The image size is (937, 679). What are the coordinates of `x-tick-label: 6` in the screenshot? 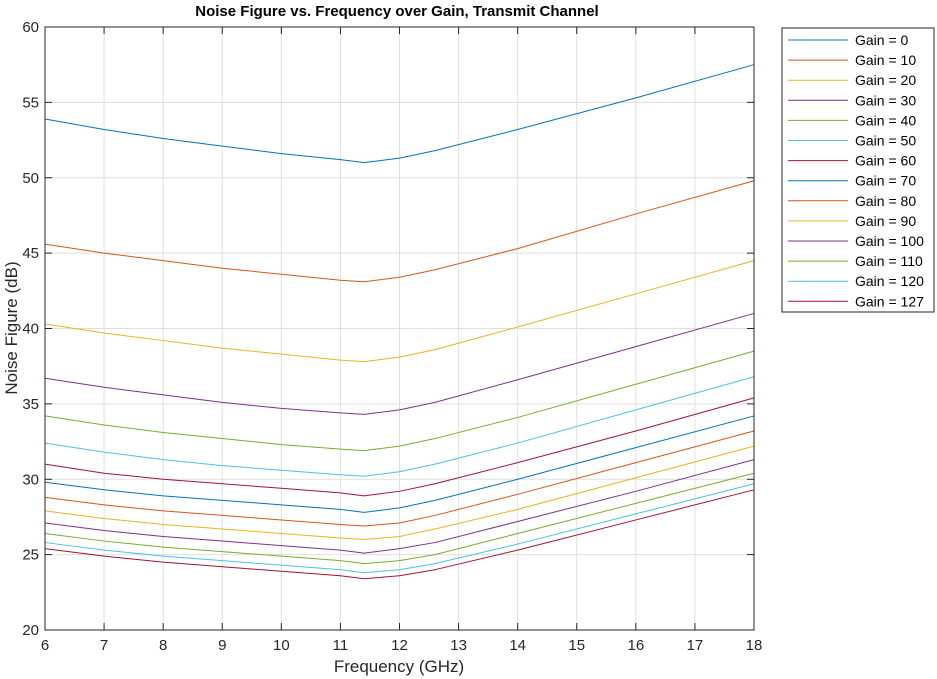 It's located at (45, 645).